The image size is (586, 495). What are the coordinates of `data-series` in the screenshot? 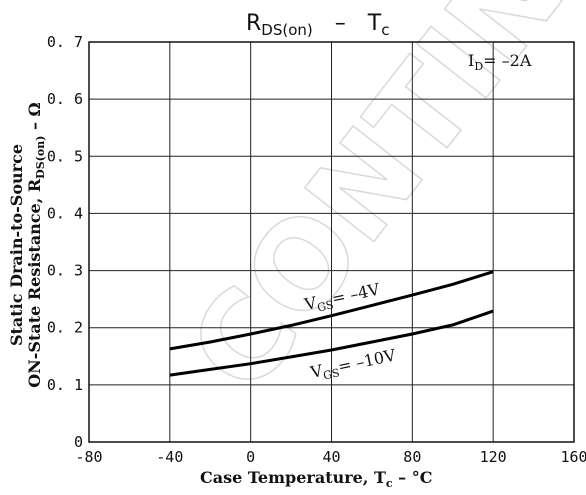 It's located at (331, 323).